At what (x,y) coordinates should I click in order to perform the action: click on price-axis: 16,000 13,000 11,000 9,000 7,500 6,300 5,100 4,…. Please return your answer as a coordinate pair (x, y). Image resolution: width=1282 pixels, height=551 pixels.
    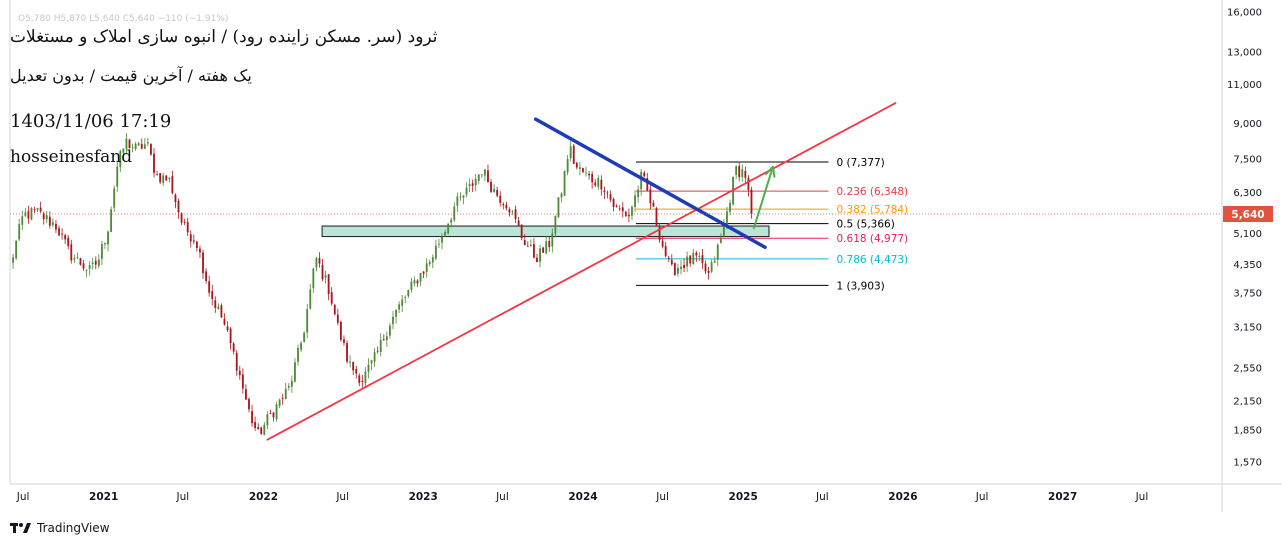
    Looking at the image, I should click on (1244, 237).